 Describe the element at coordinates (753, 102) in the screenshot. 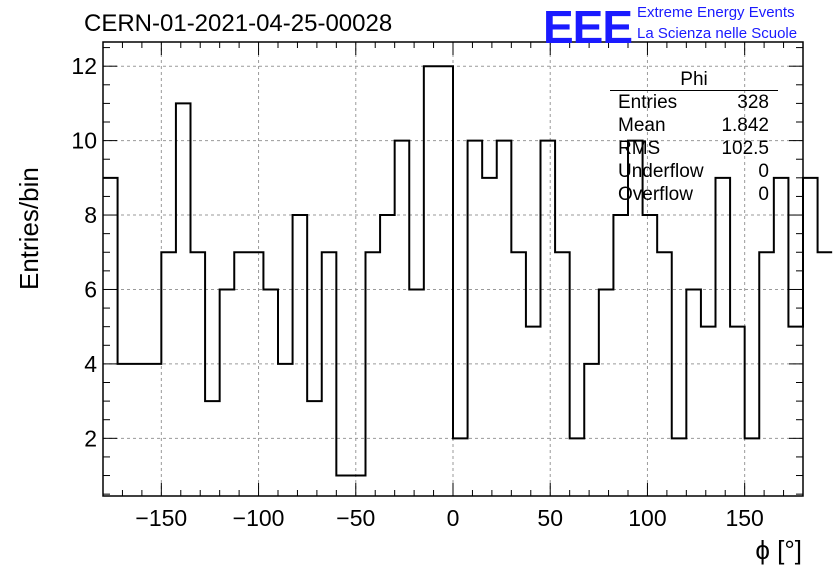

I see `stats-value: 328` at that location.